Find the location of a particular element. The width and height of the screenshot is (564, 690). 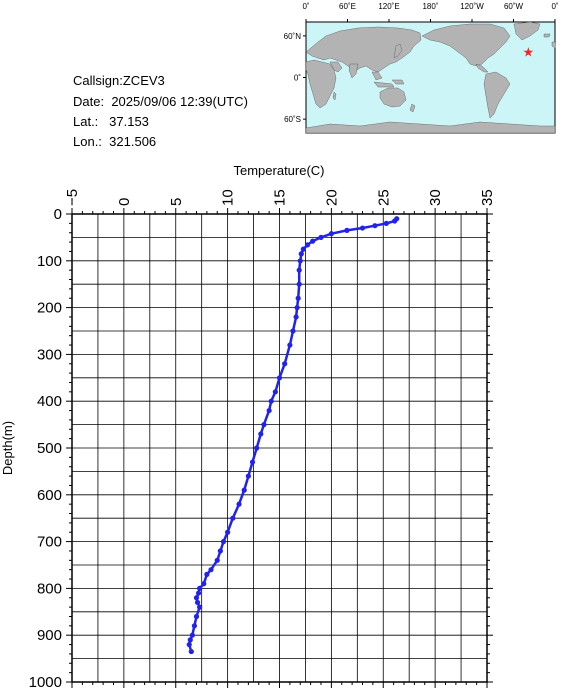

world-map: 0˚ 60˚E 120˚E 180˚ 120˚W 60˚W 0˚ 60˚N 0˚ 60˚S ★ is located at coordinates (421, 68).